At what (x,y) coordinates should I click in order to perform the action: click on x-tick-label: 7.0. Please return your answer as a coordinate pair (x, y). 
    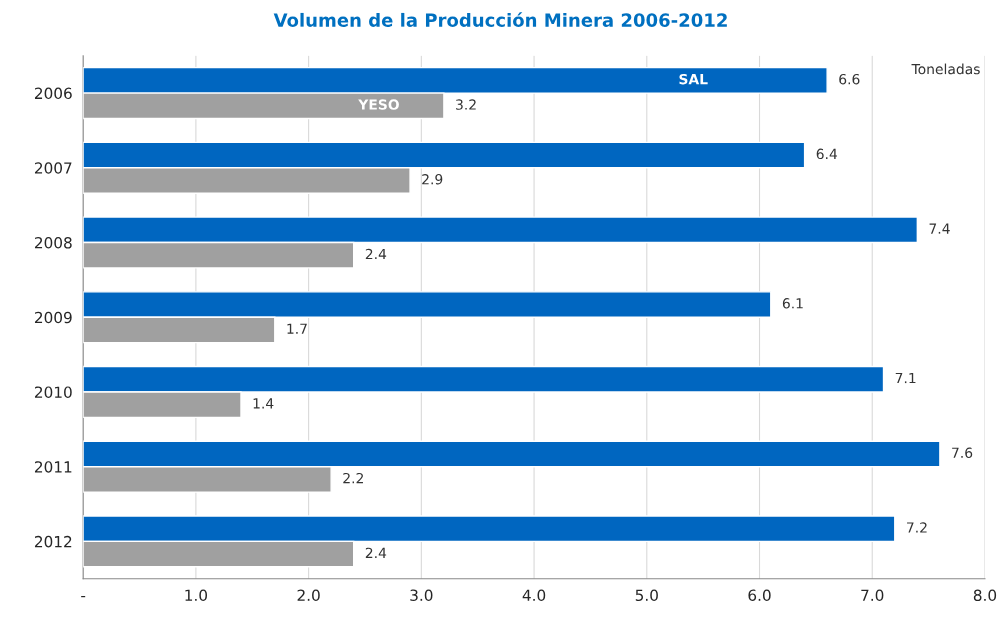
    Looking at the image, I should click on (872, 595).